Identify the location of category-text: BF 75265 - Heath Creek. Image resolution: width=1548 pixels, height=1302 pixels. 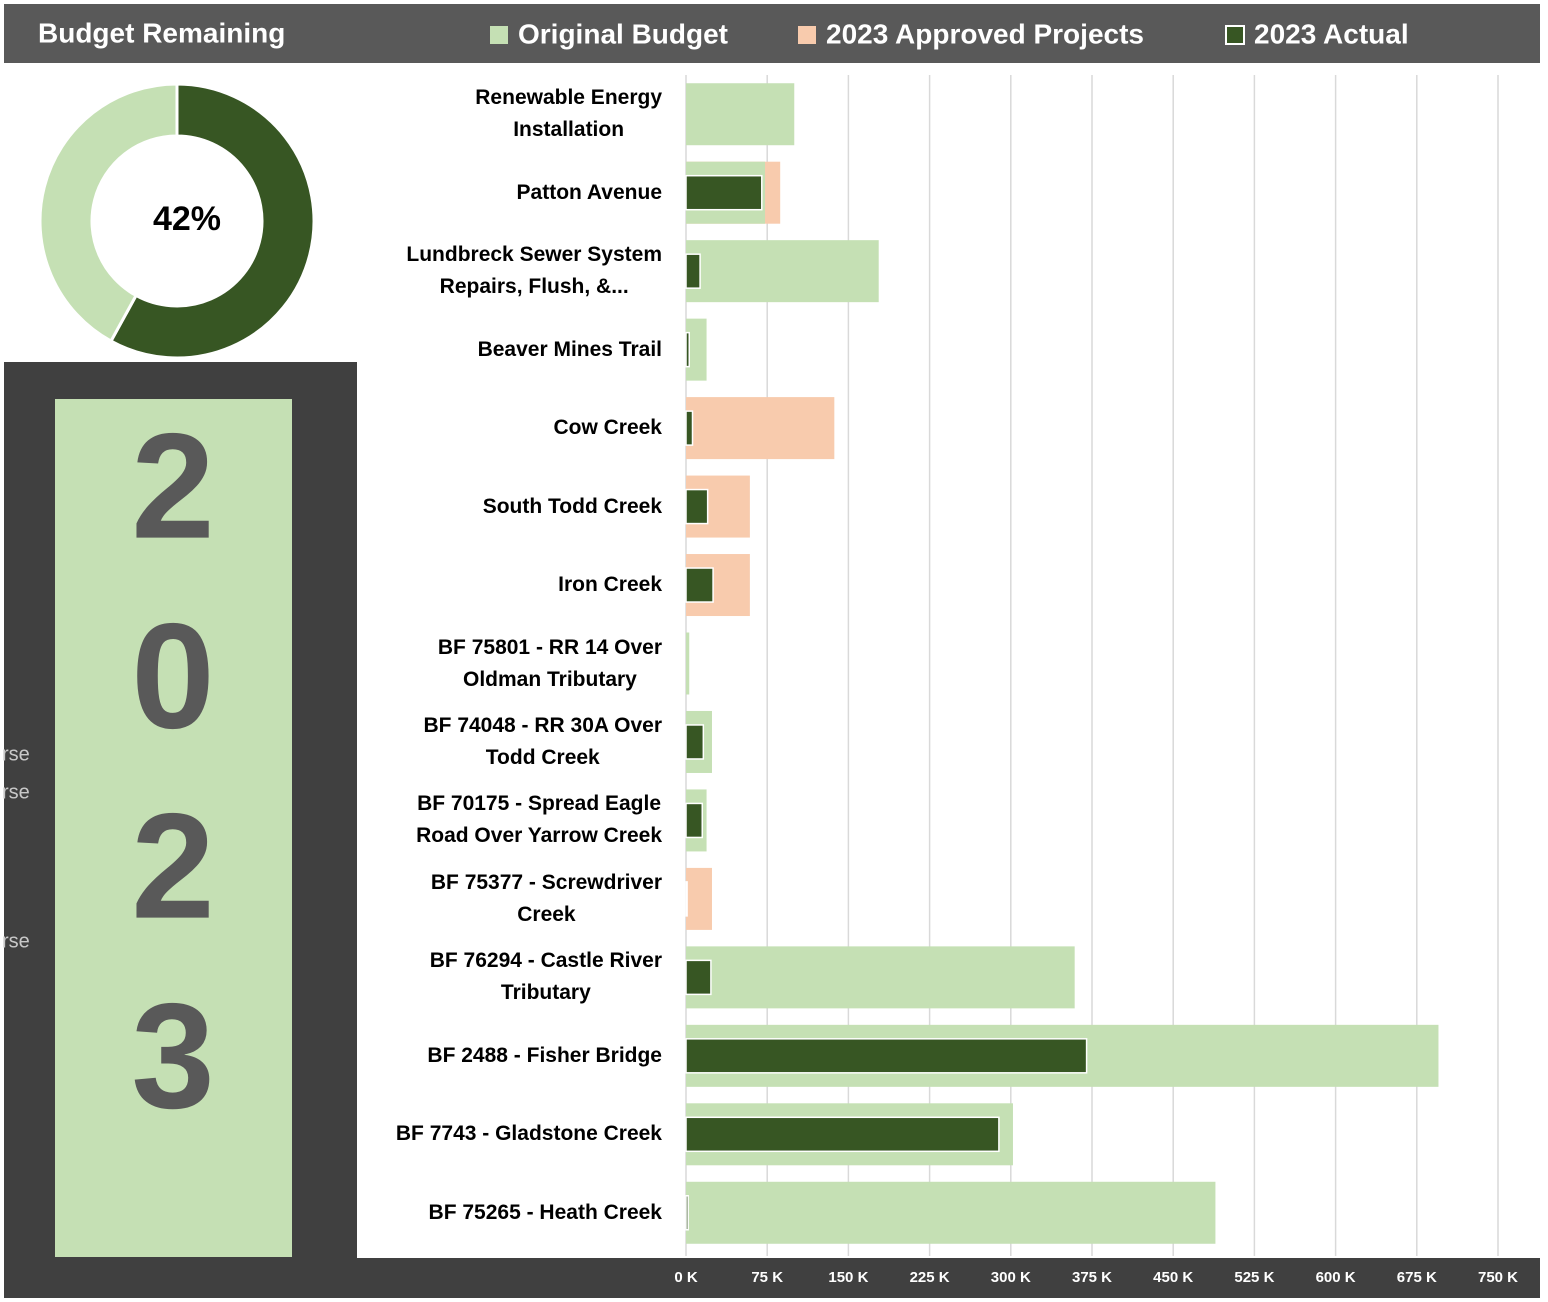
(545, 1212).